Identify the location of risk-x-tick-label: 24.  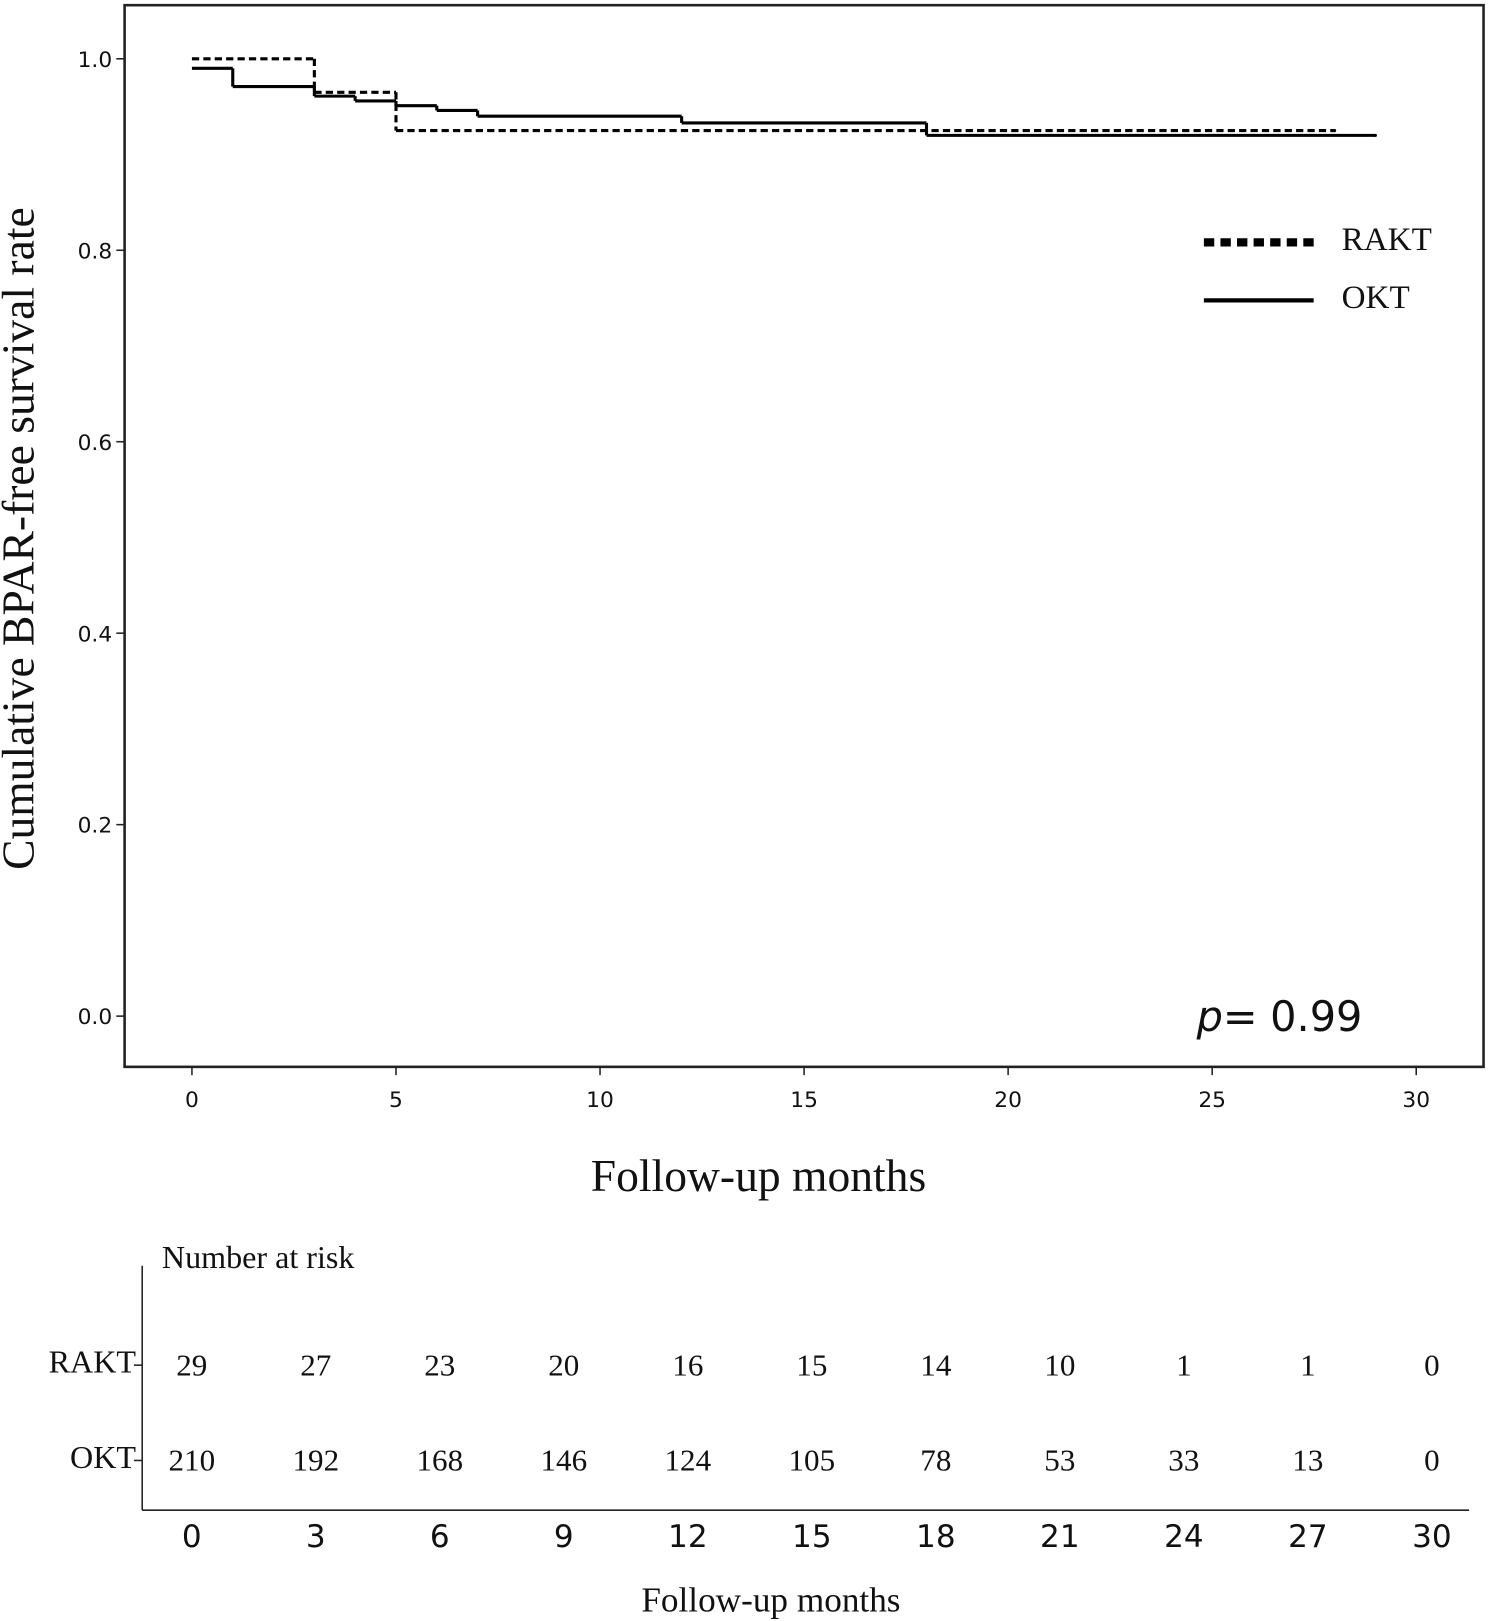
(1184, 1537).